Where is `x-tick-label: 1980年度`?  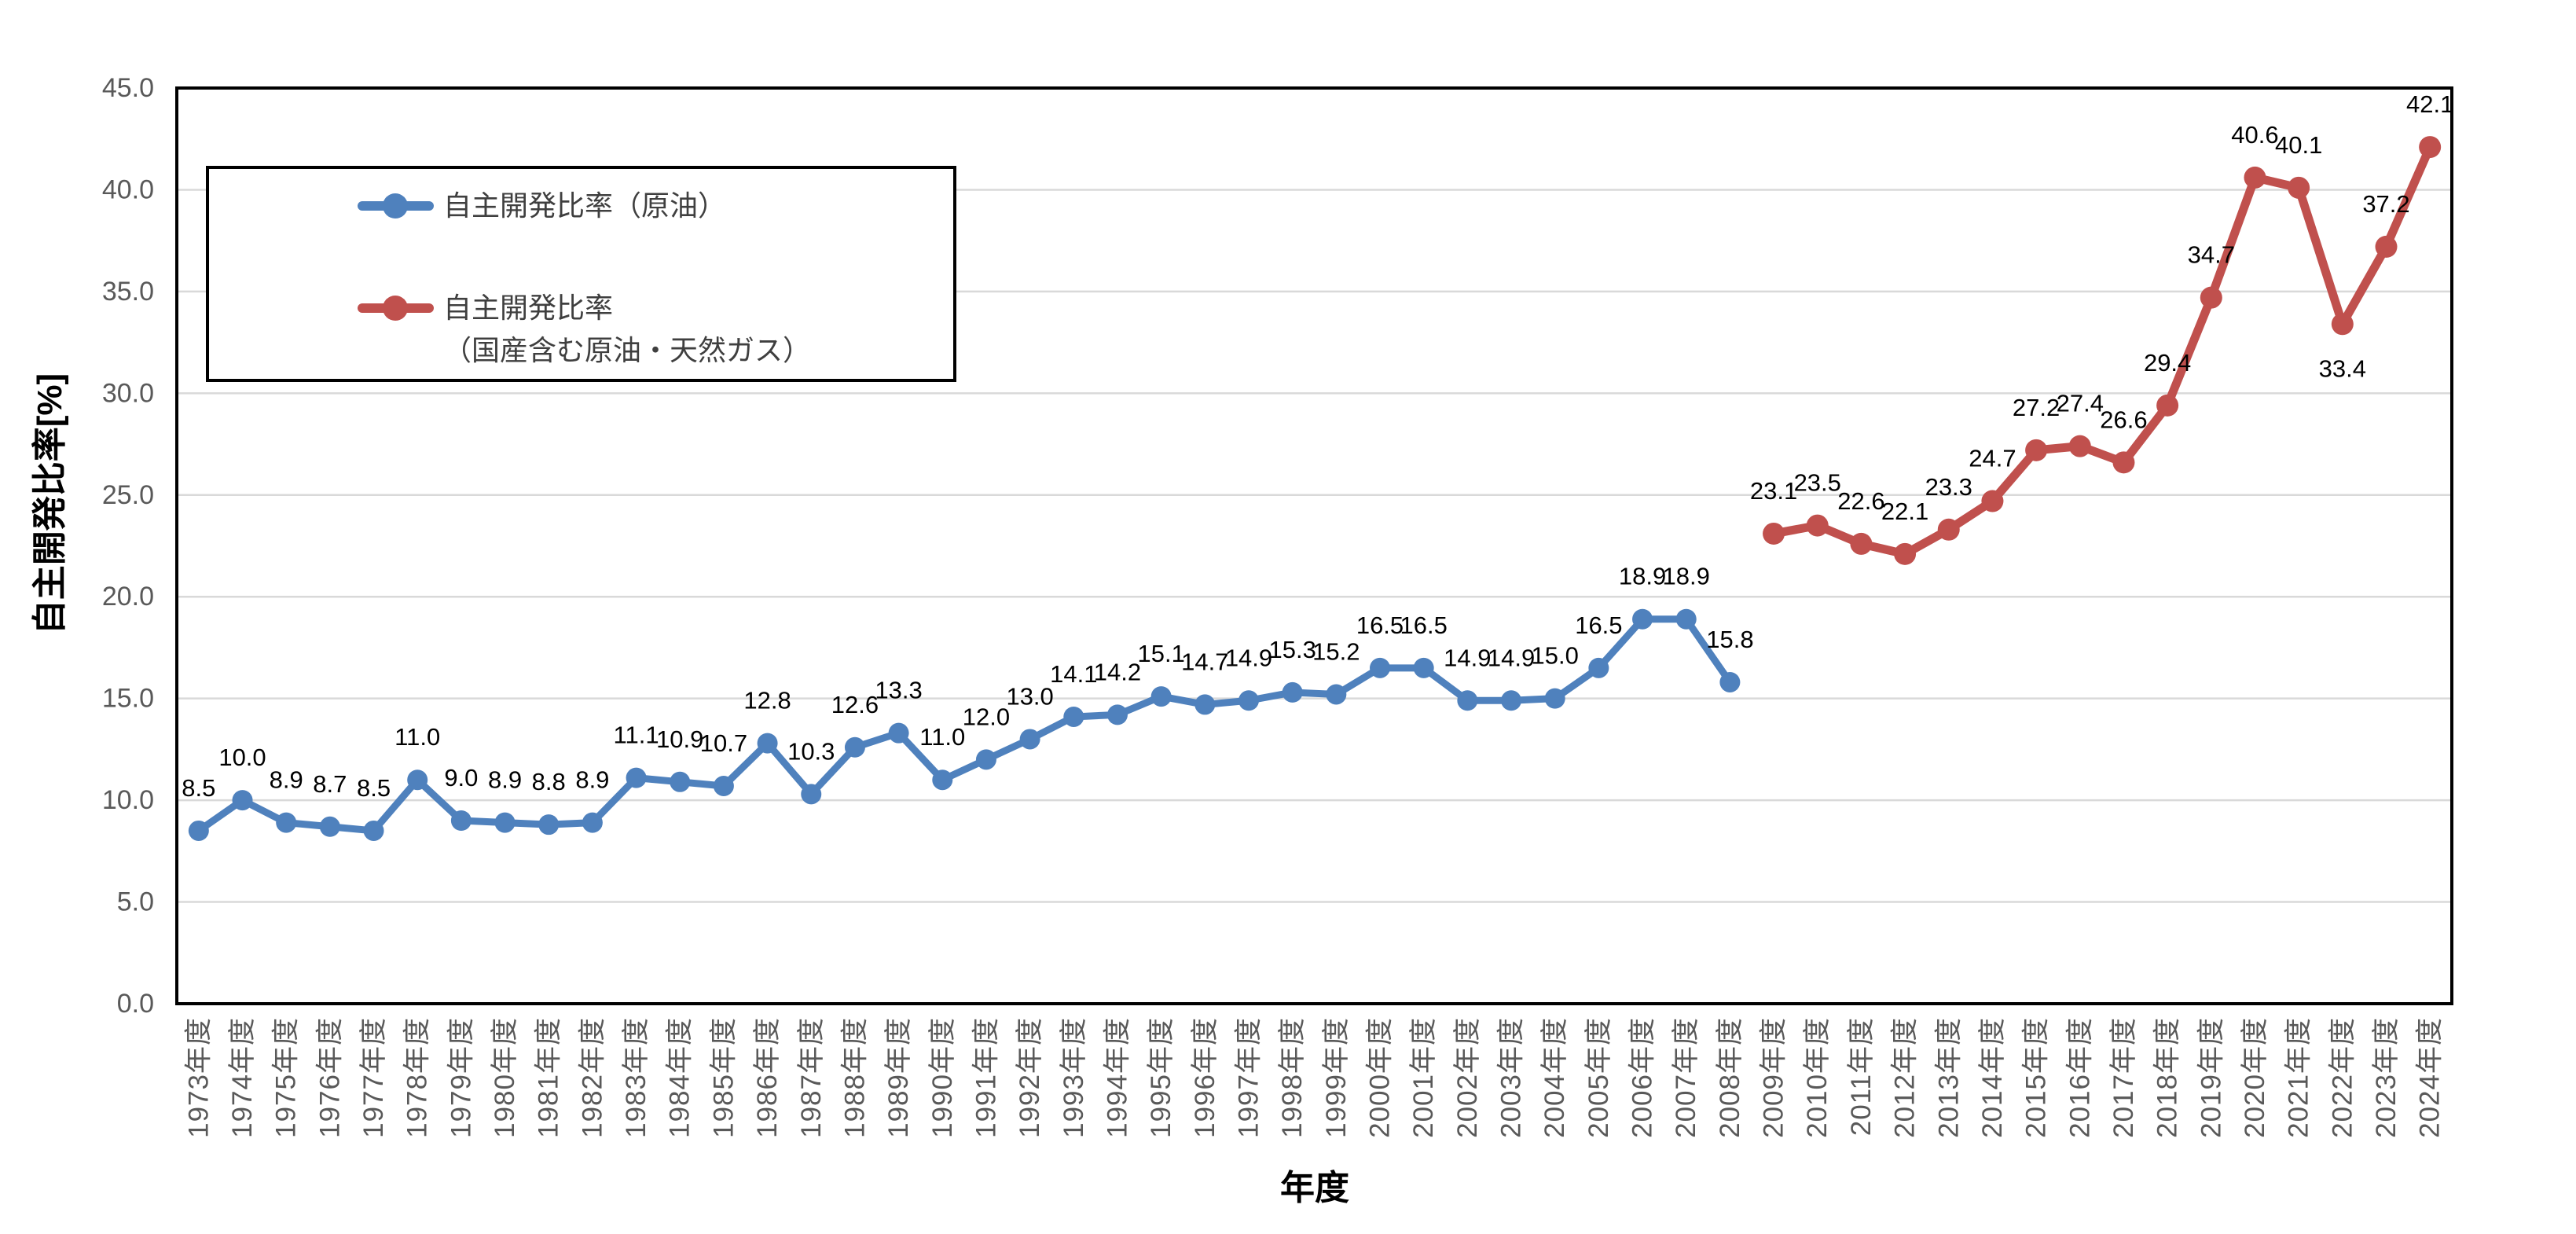
x-tick-label: 1980年度 is located at coordinates (505, 1077).